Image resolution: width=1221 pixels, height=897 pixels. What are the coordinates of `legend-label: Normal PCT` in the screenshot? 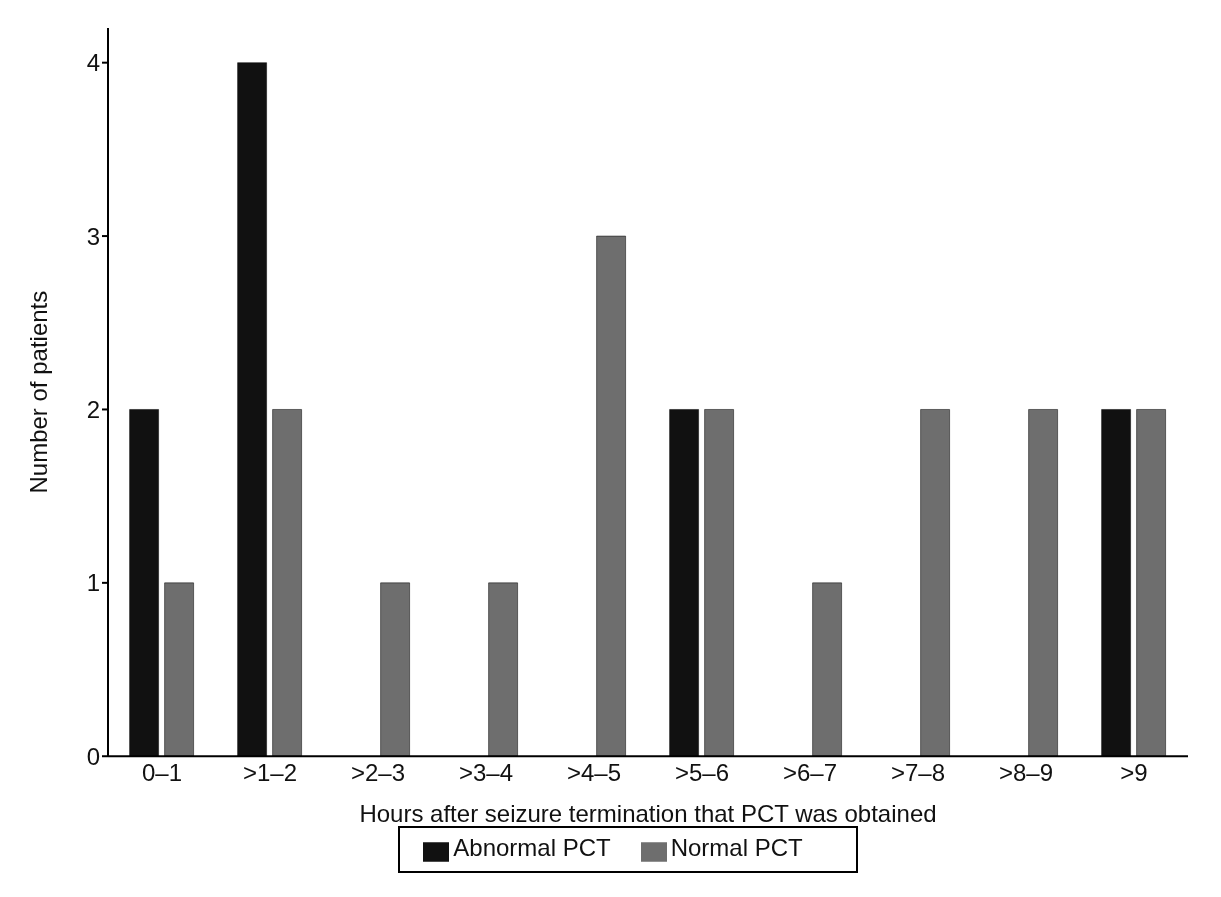 It's located at (736, 848).